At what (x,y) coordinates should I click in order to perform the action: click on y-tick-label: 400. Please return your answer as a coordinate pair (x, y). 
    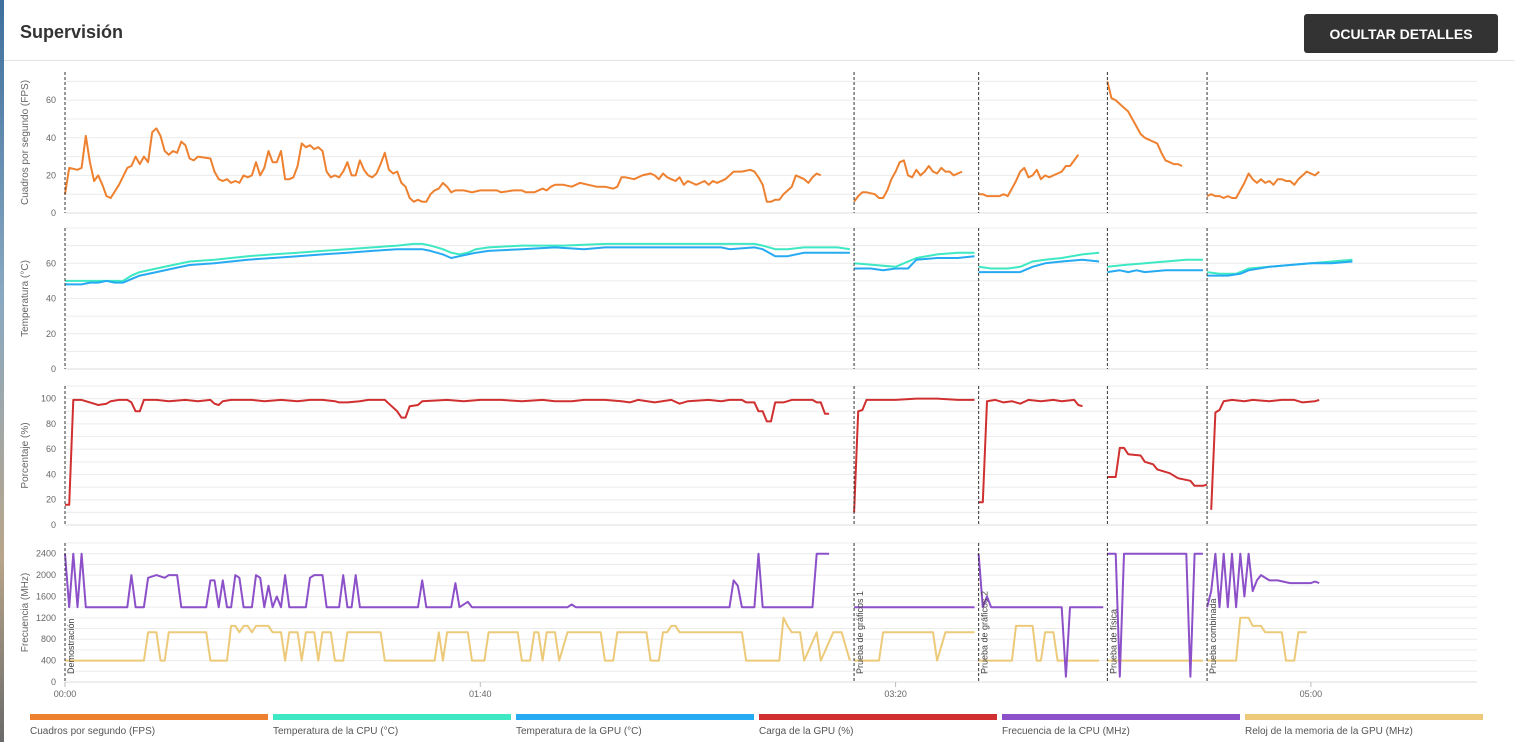
    Looking at the image, I should click on (48, 661).